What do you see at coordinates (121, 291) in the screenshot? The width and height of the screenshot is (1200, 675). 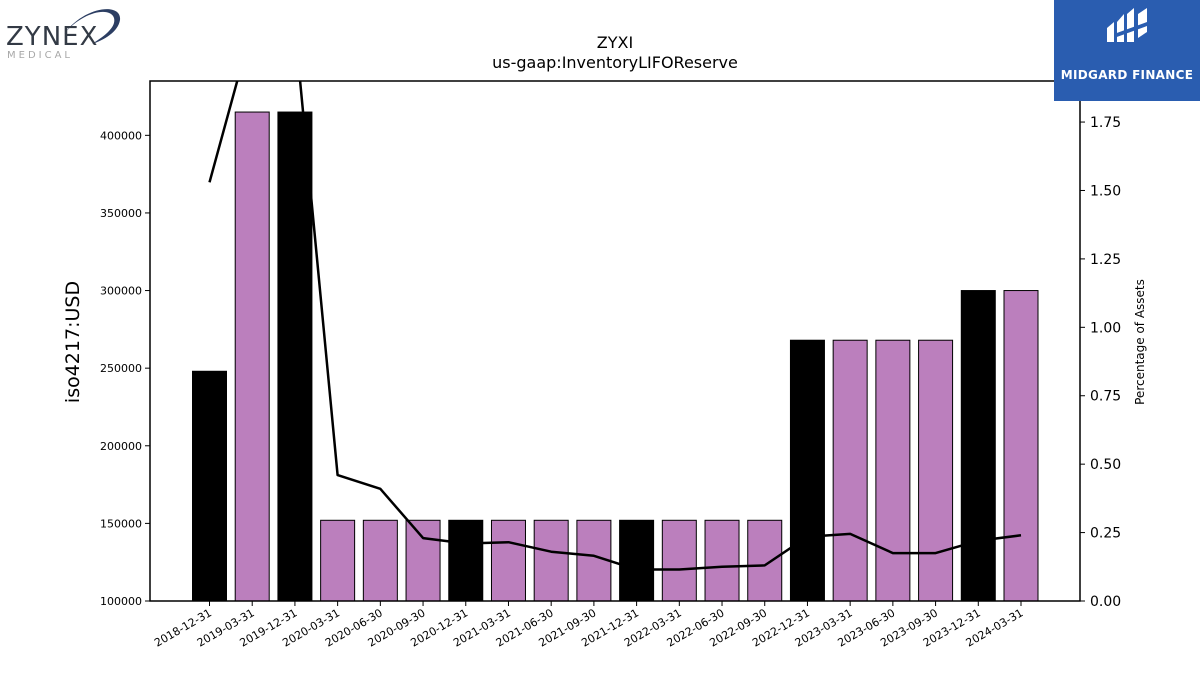 I see `y-tick-label: 300000` at bounding box center [121, 291].